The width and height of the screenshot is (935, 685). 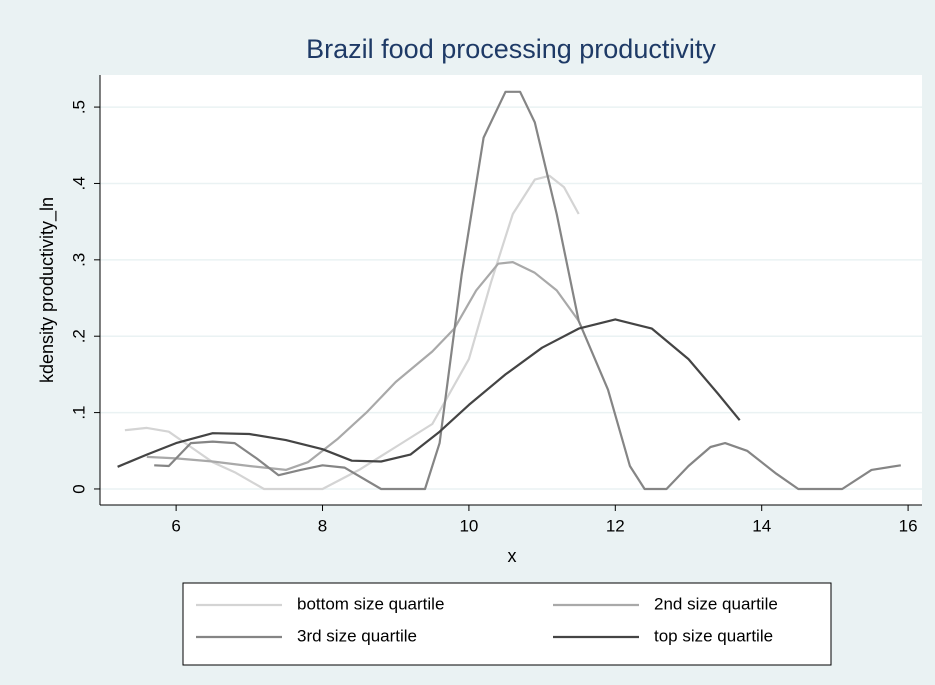 What do you see at coordinates (713, 635) in the screenshot?
I see `legend-label: top size quartile` at bounding box center [713, 635].